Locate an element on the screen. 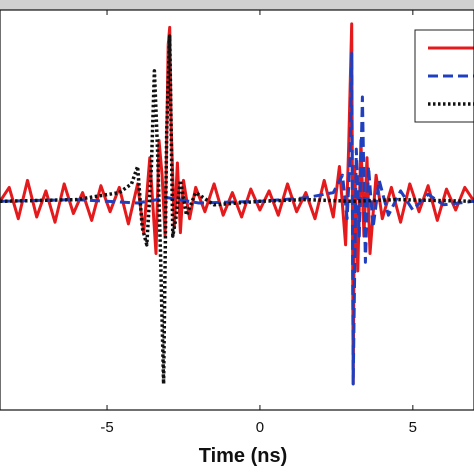 Image resolution: width=474 pixels, height=474 pixels. x-axis-title: Time (ns) is located at coordinates (243, 456).